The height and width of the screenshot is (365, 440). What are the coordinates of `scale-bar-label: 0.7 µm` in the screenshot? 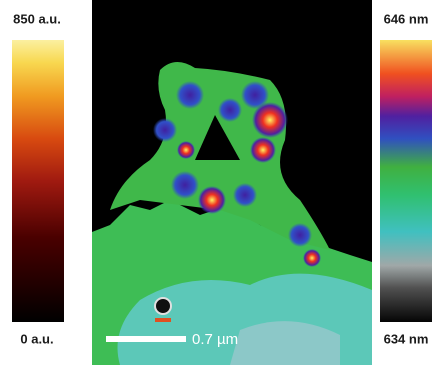 It's located at (215, 339).